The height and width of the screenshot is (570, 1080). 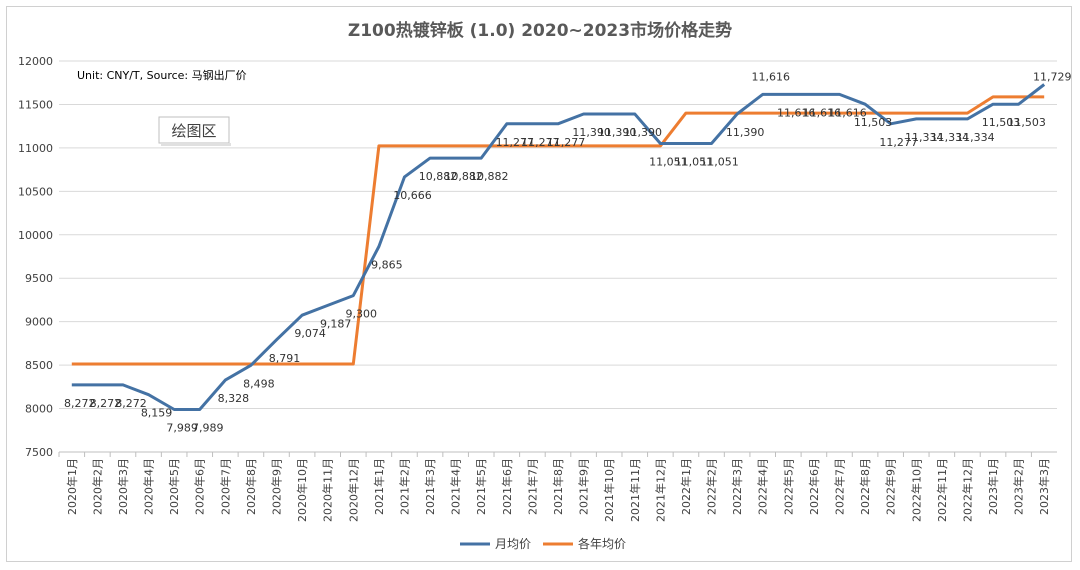 I want to click on data-label-7: 8,498, so click(x=259, y=383).